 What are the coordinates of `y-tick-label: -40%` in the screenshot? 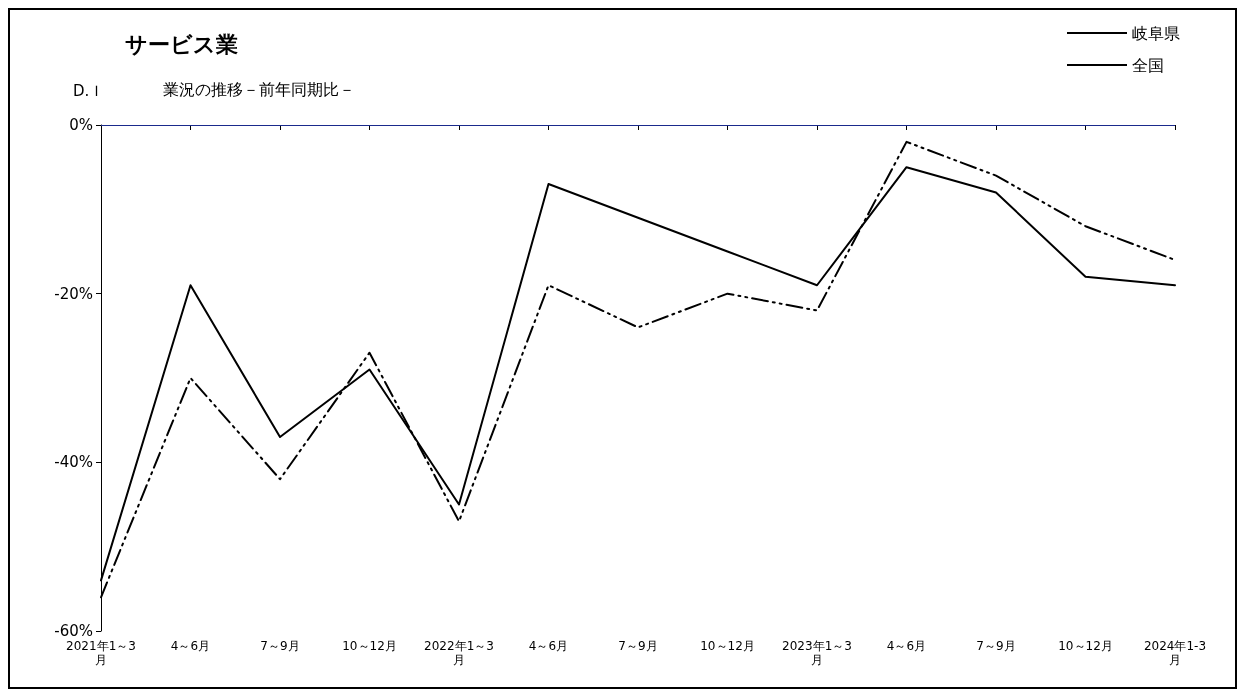 It's located at (73, 462).